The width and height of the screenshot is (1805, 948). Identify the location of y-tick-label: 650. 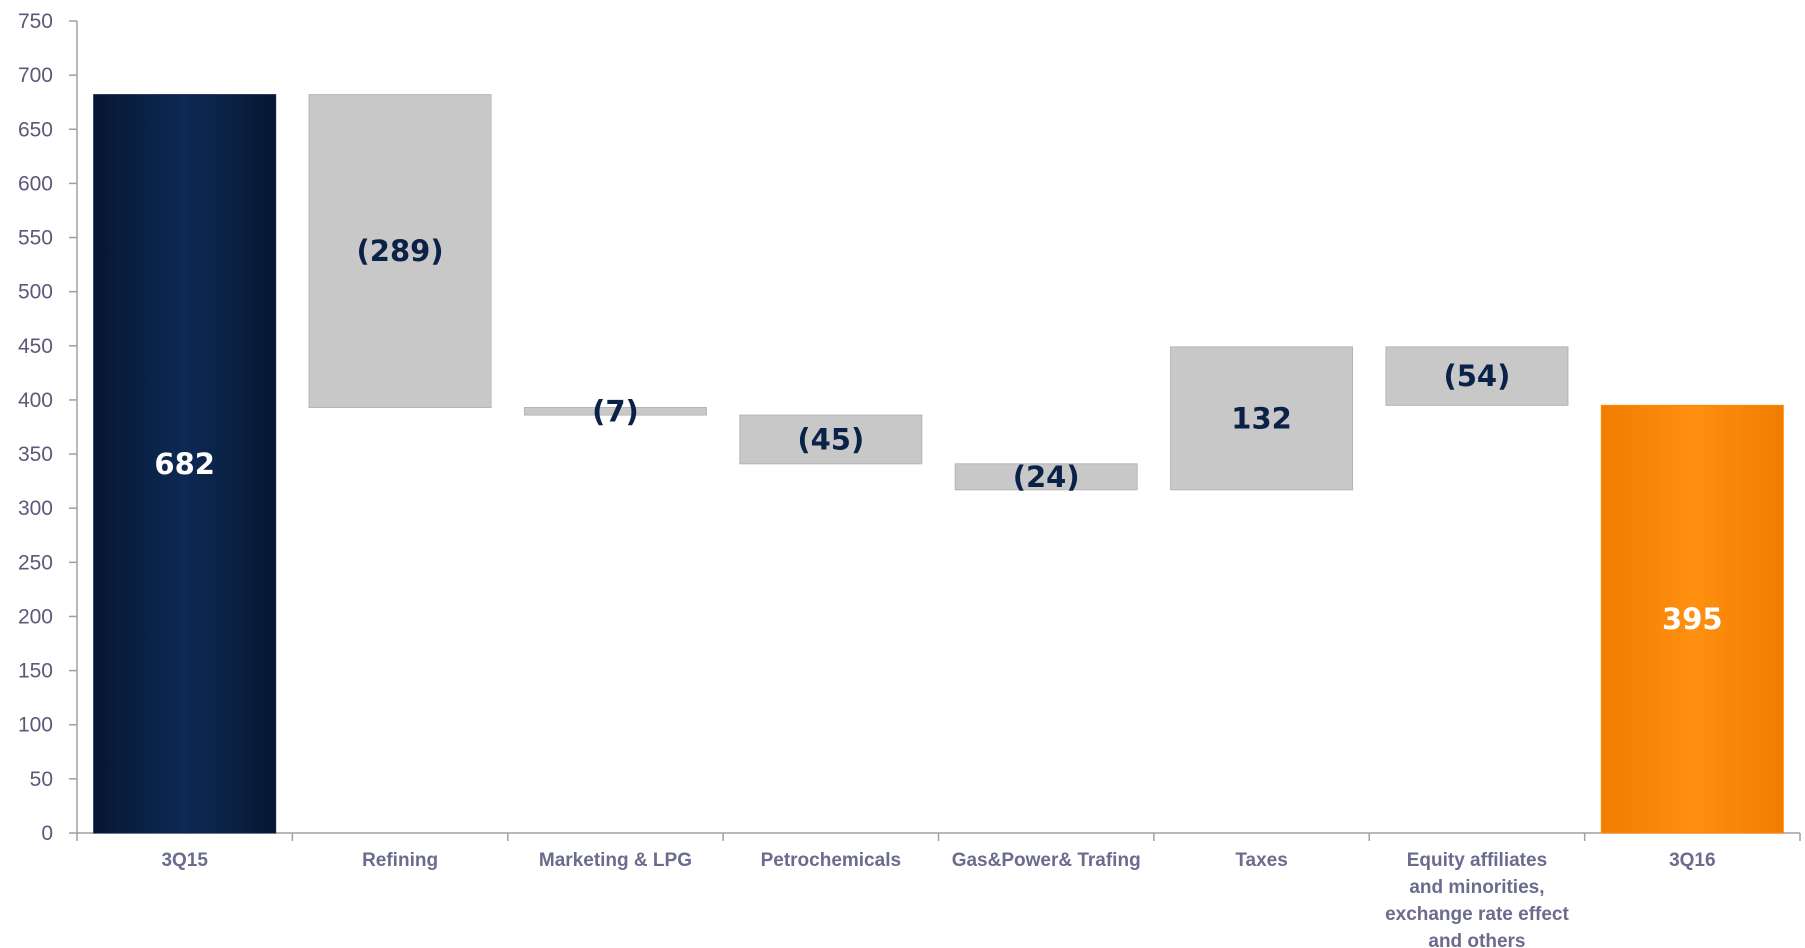
(35, 129).